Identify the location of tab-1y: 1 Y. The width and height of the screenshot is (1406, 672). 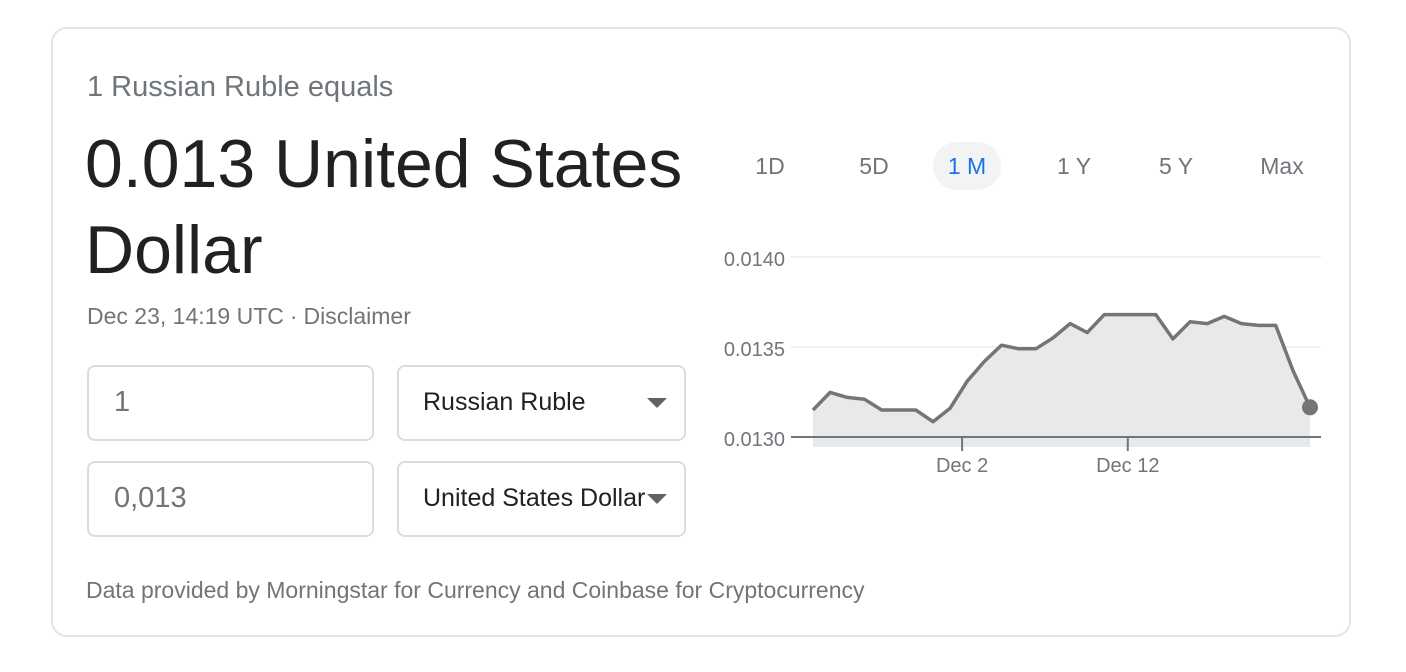
(1074, 166).